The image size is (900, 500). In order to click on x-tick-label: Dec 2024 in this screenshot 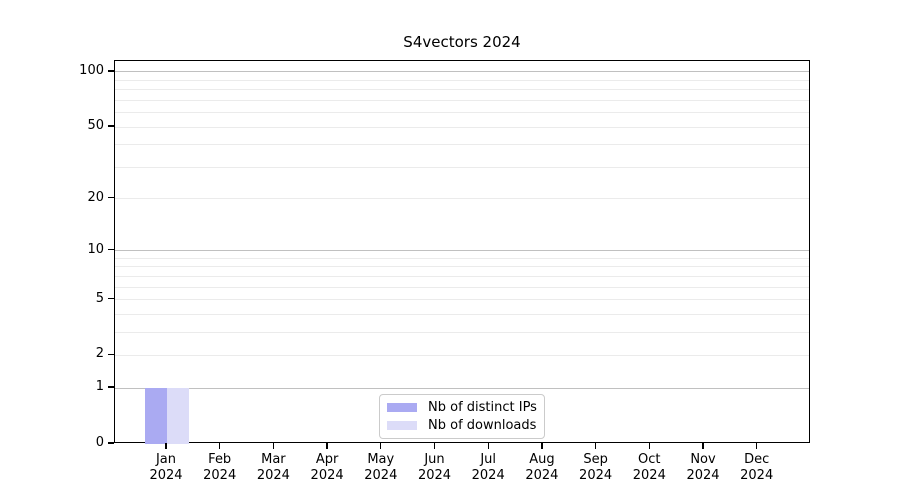, I will do `click(757, 467)`.